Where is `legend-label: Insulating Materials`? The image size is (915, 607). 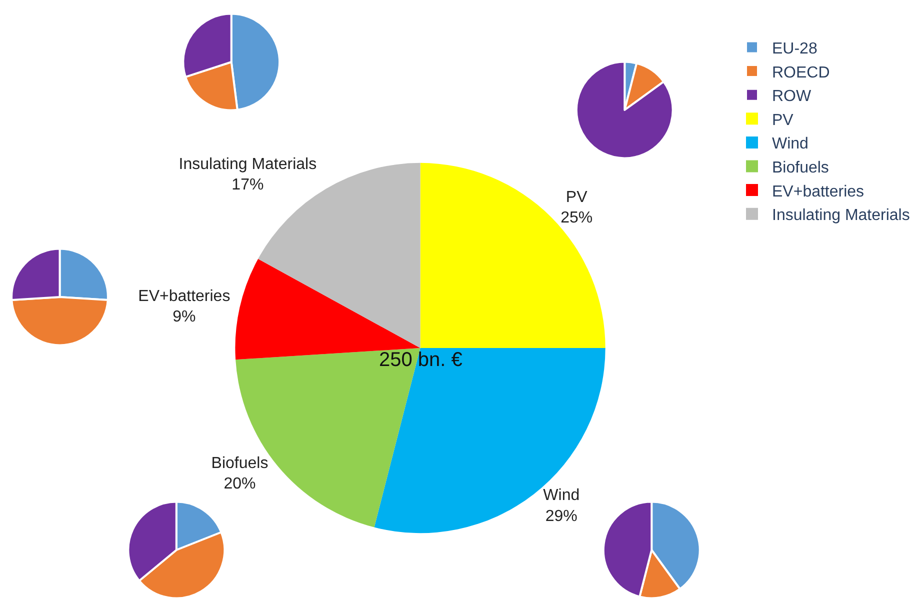 legend-label: Insulating Materials is located at coordinates (841, 215).